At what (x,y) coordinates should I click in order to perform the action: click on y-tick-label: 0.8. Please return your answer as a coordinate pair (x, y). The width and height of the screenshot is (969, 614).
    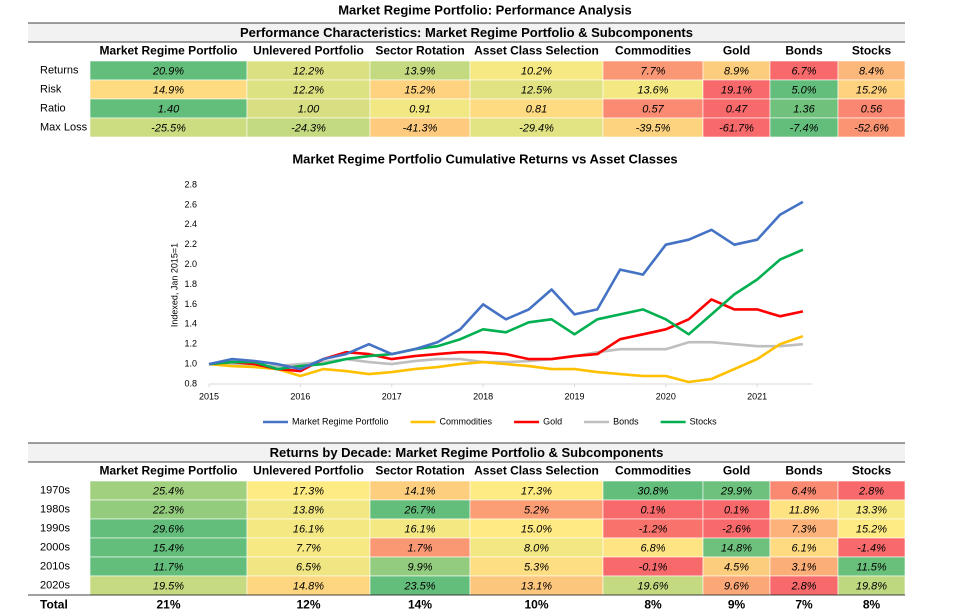
    Looking at the image, I should click on (190, 383).